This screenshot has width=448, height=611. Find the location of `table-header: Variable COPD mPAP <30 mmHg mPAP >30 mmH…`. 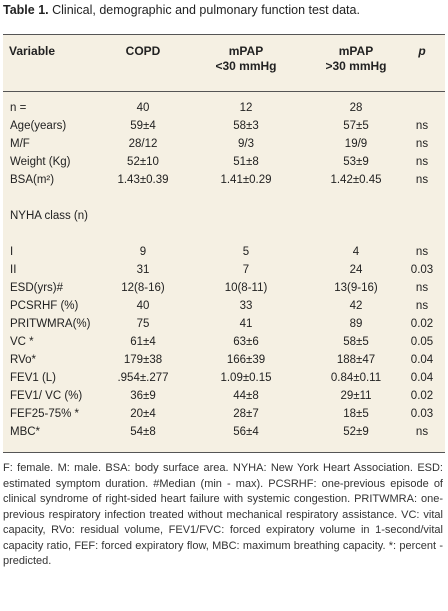

table-header: Variable COPD mPAP <30 mmHg mPAP >30 mmH… is located at coordinates (224, 63).